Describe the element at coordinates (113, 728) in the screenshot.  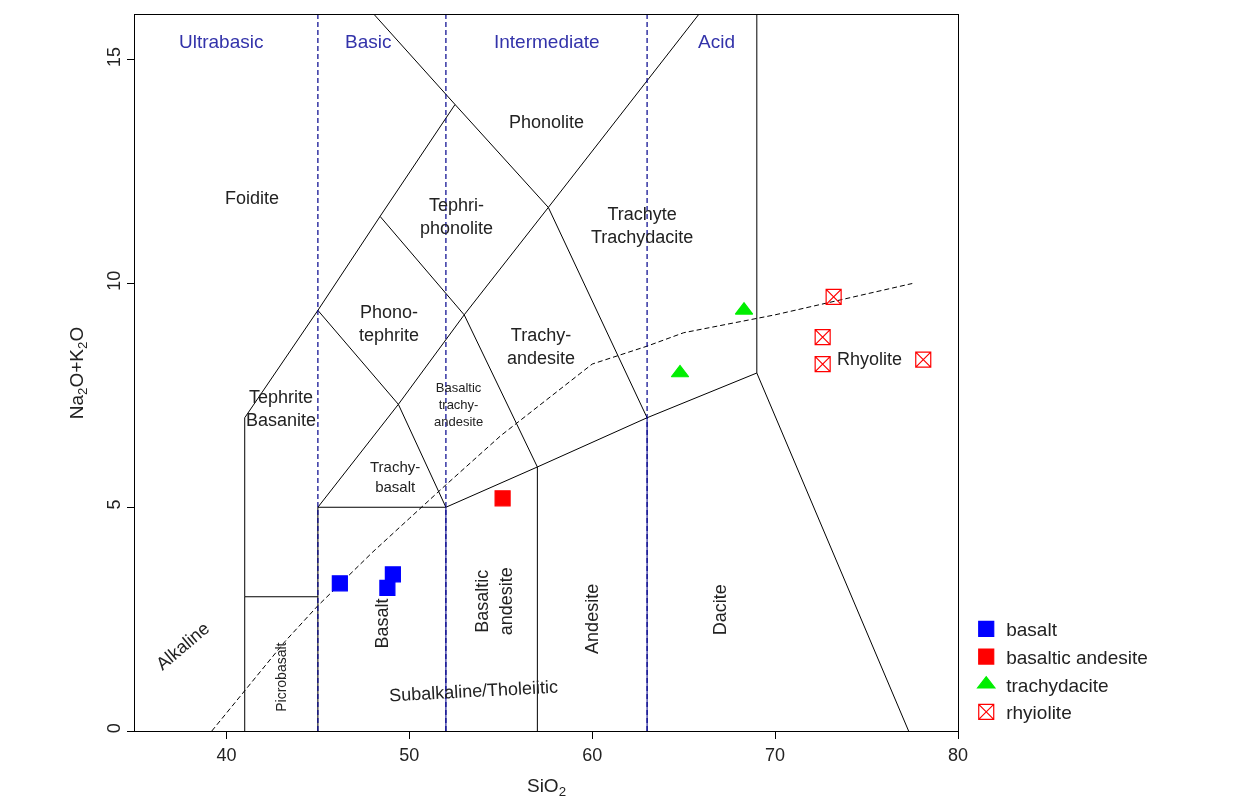
I see `y-tick-label: 0` at that location.